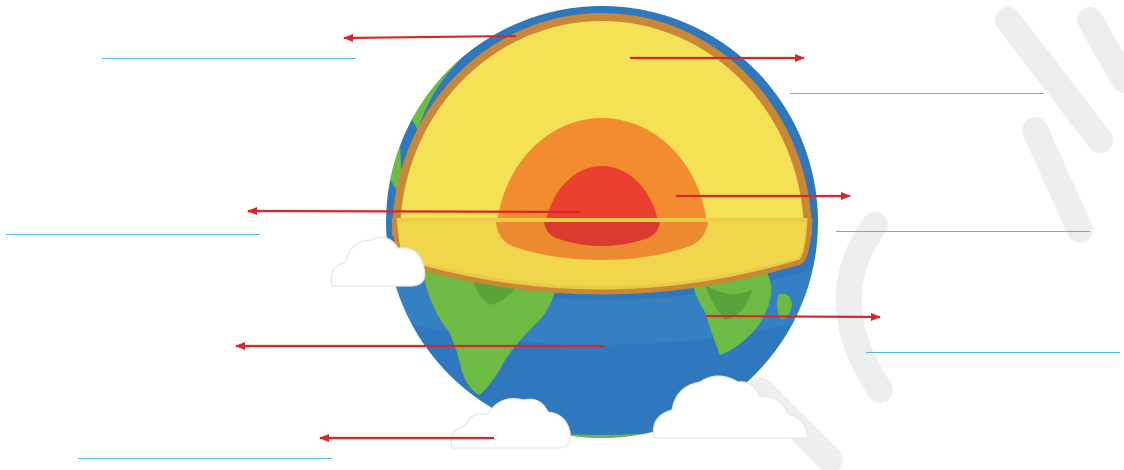  Describe the element at coordinates (488, 326) in the screenshot. I see `south-america-shape` at that location.